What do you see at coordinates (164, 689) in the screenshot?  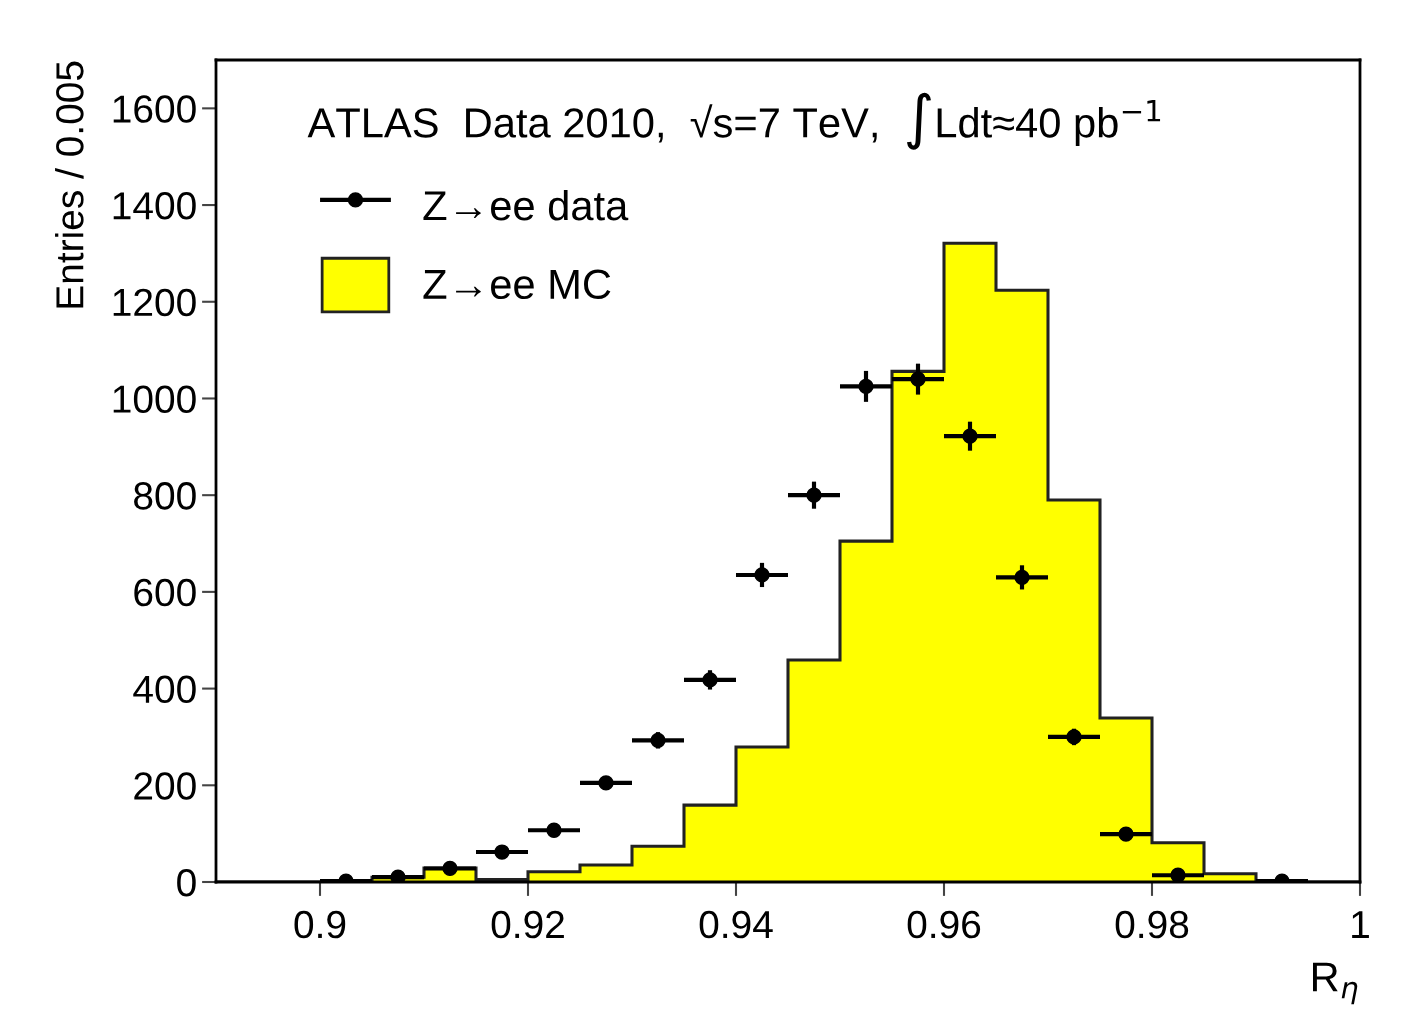 I see `y-tick-label: 400` at bounding box center [164, 689].